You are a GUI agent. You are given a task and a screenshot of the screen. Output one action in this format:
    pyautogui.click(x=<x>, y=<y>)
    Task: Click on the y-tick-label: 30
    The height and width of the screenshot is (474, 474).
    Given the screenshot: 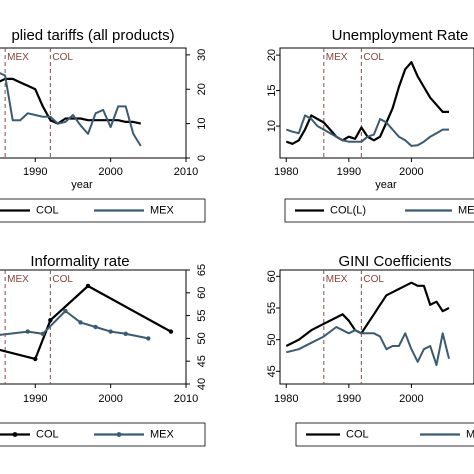 What is the action you would take?
    pyautogui.click(x=202, y=55)
    